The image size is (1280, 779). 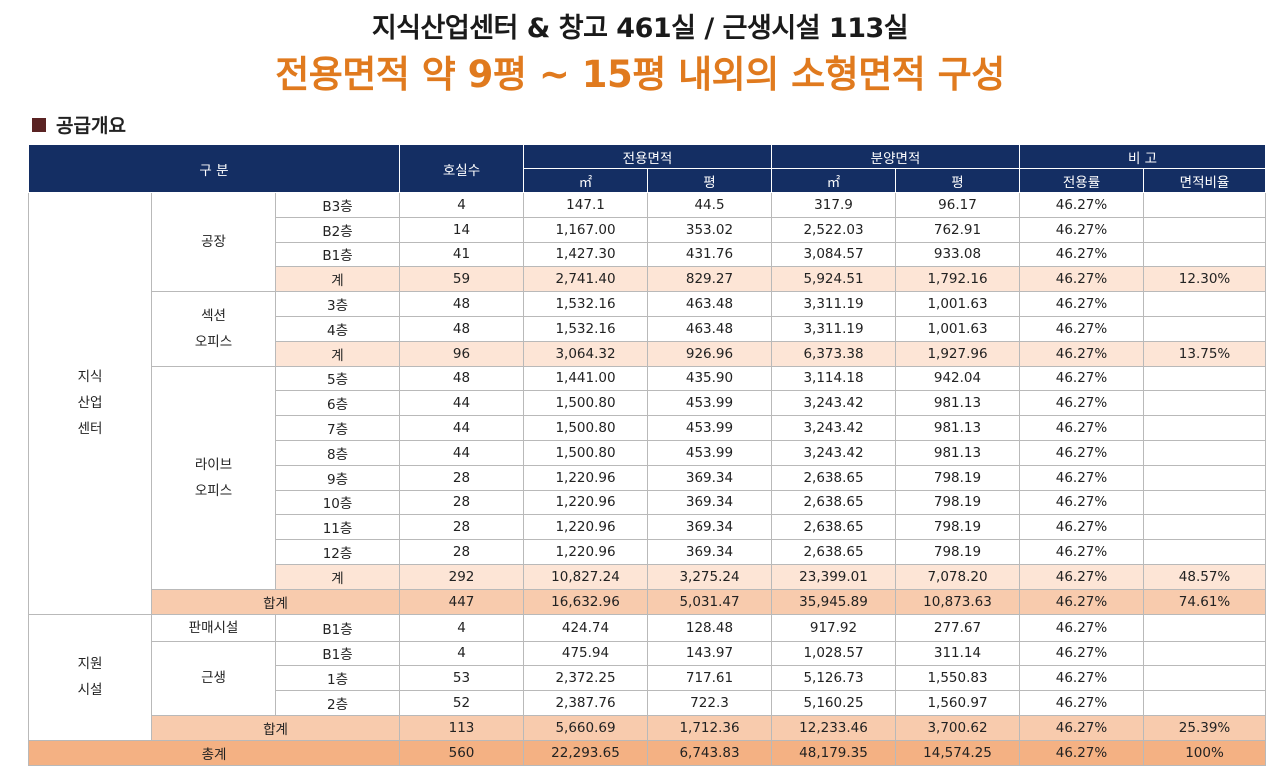 I want to click on group-section-office: 섹션 오피스, so click(x=213, y=329).